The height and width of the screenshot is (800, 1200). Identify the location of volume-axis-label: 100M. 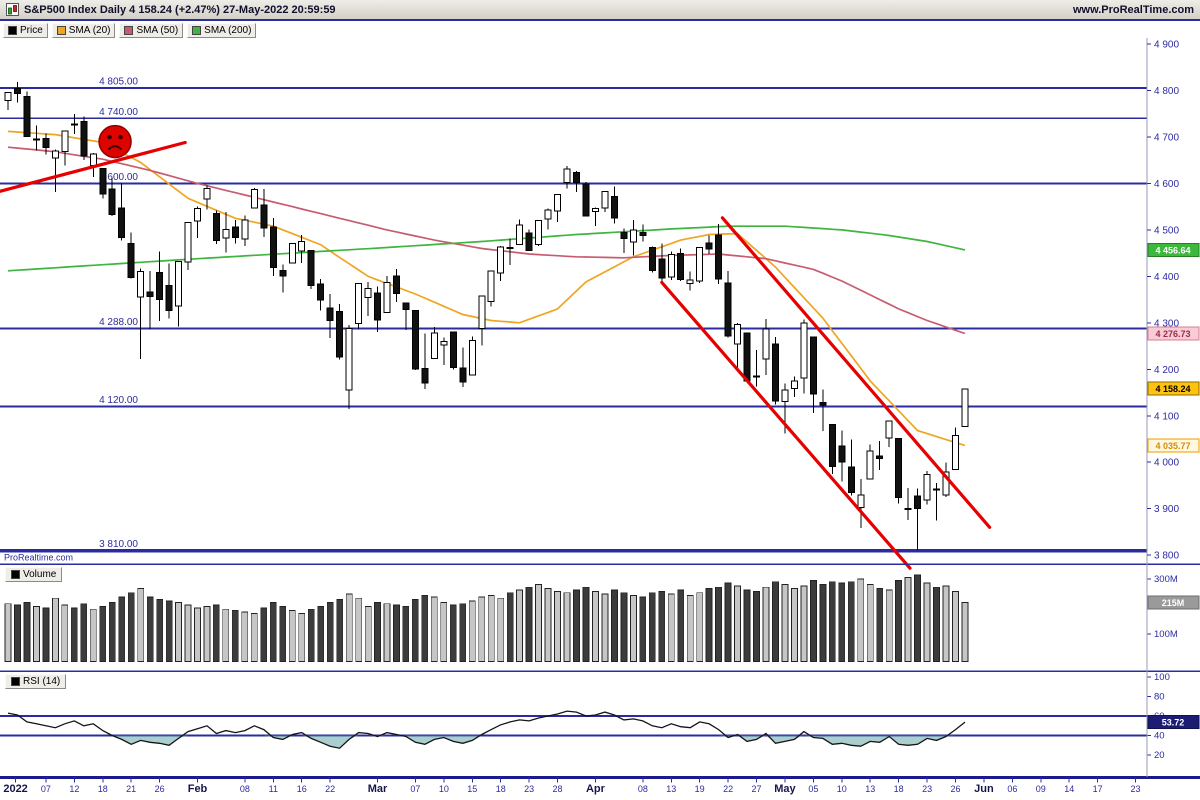
(1166, 634).